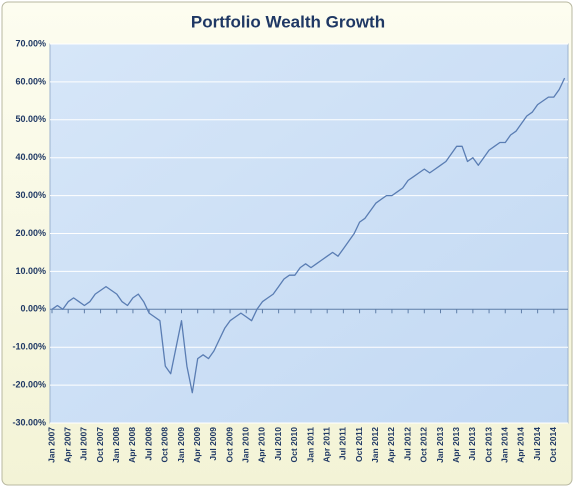  Describe the element at coordinates (84, 444) in the screenshot. I see `x-tick-label: Jul 2007` at that location.